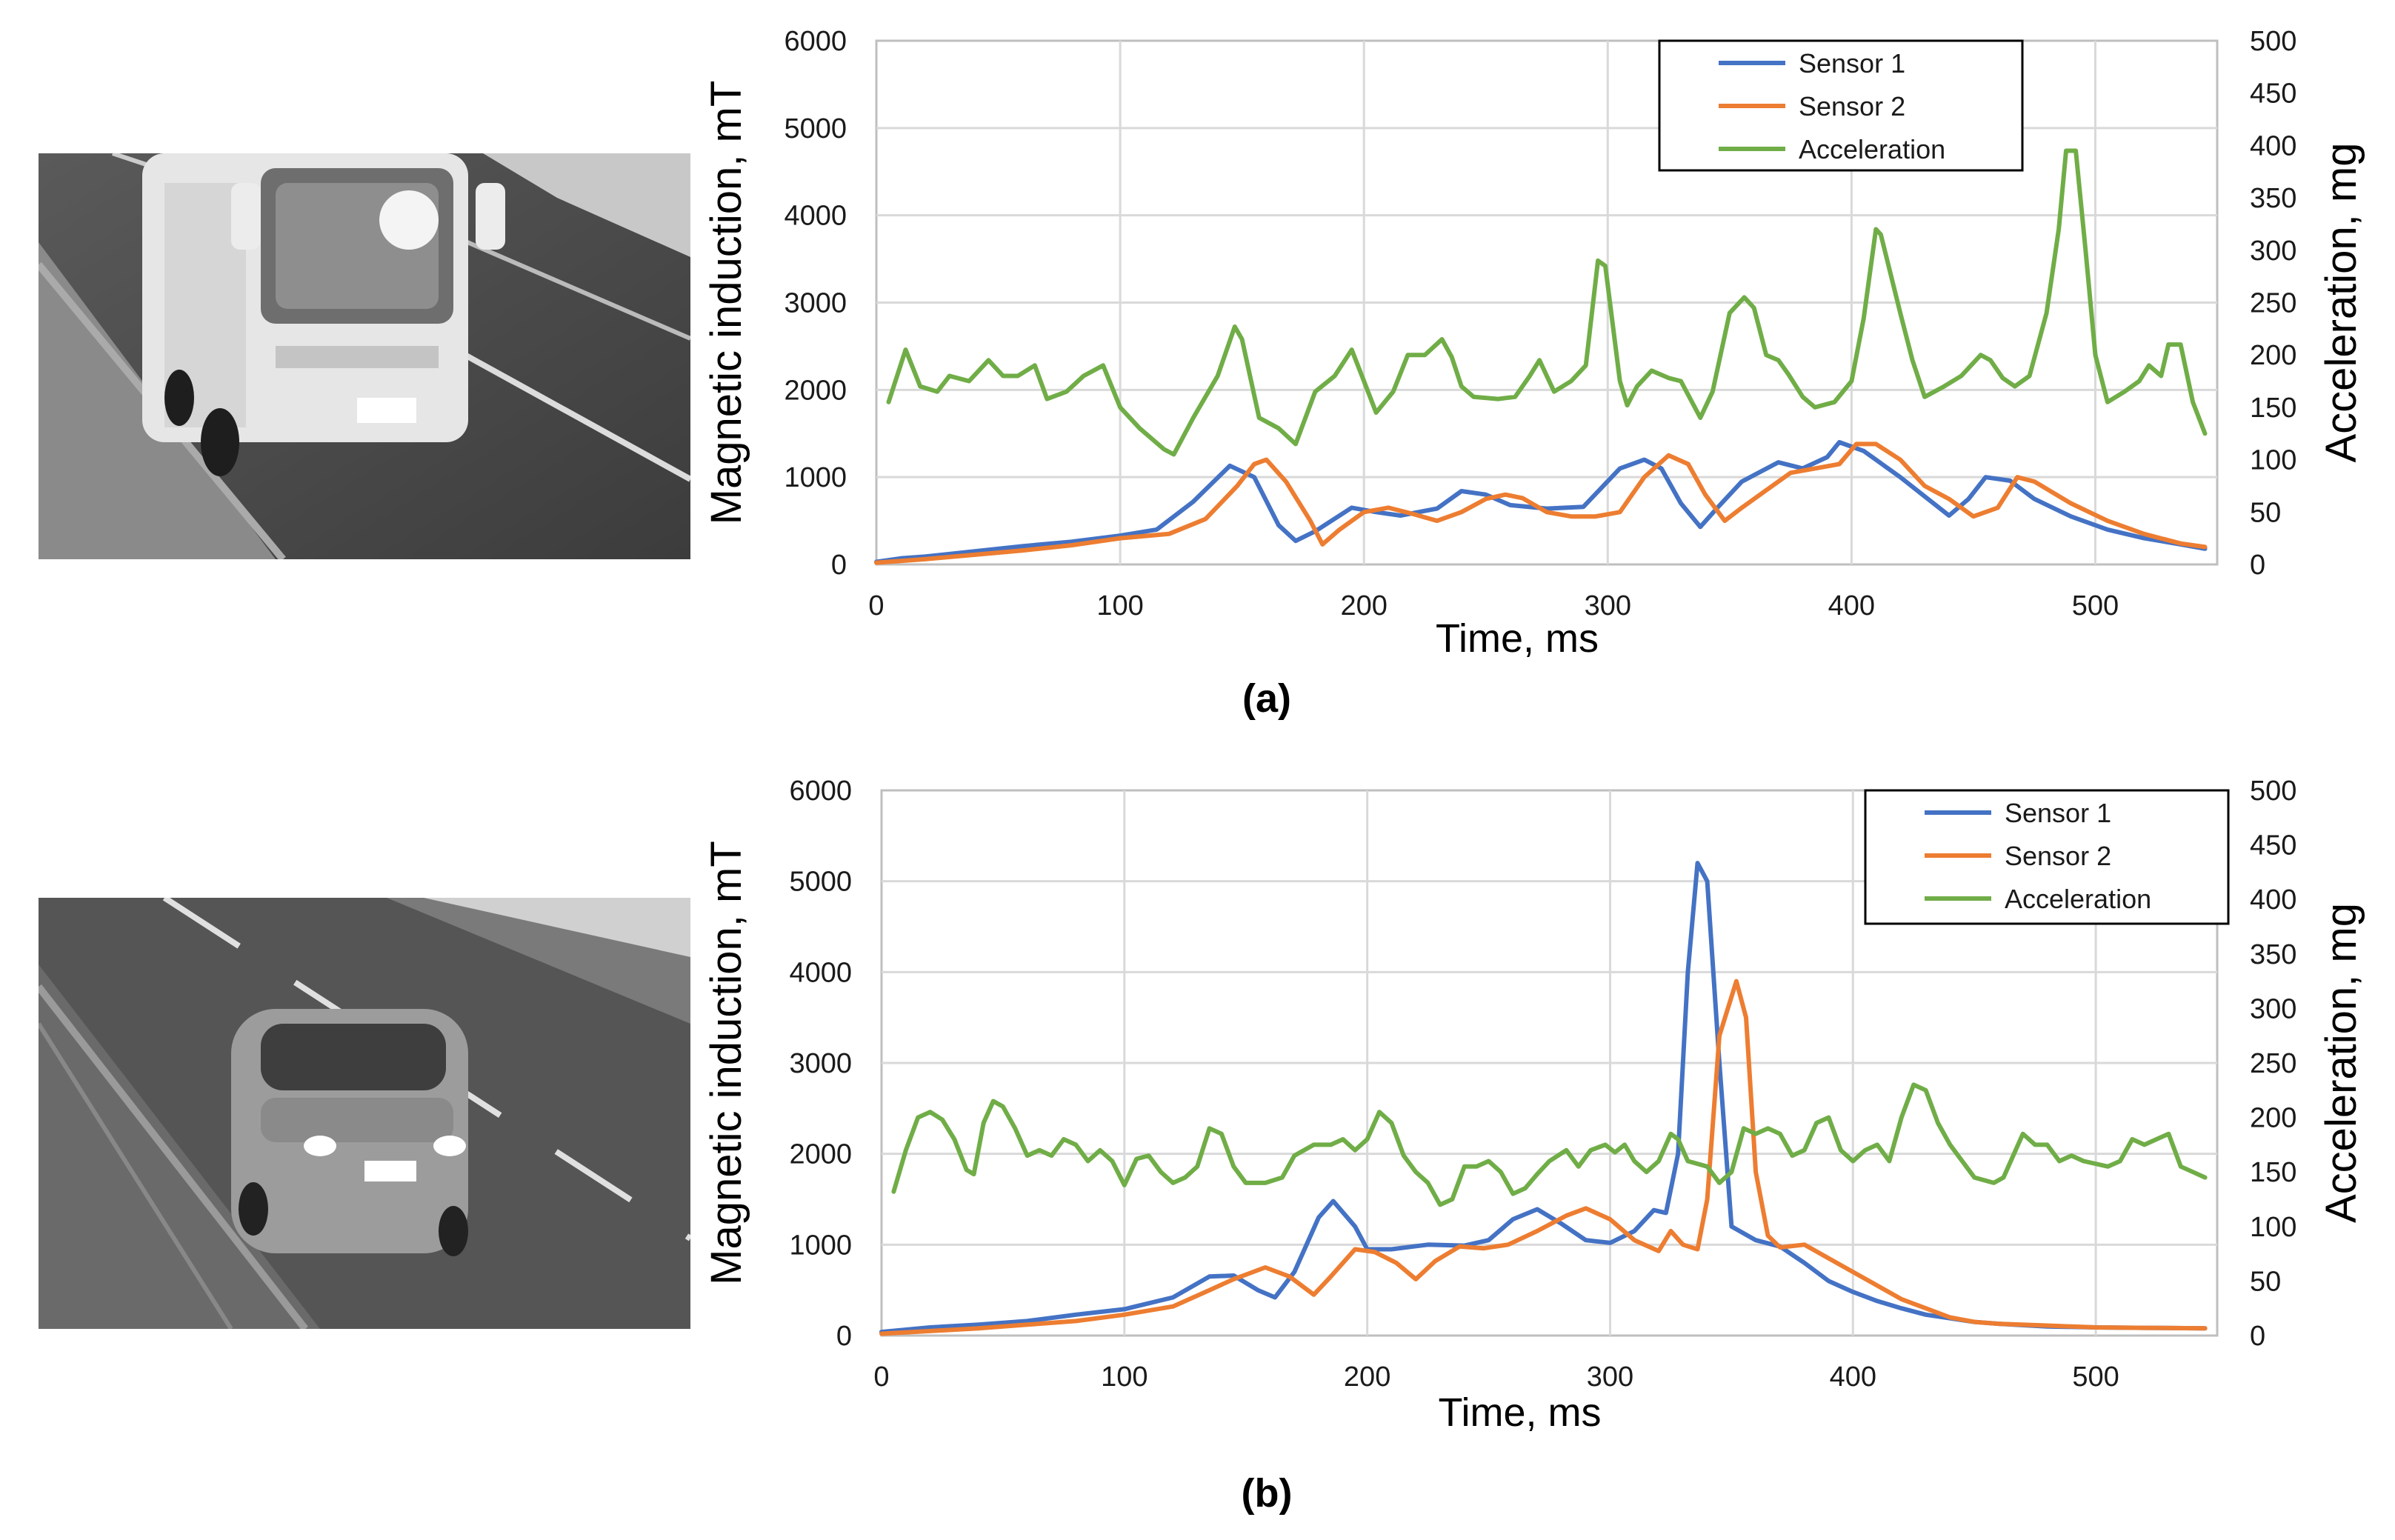  What do you see at coordinates (1853, 1377) in the screenshot?
I see `chartb-xtick-400: 400` at bounding box center [1853, 1377].